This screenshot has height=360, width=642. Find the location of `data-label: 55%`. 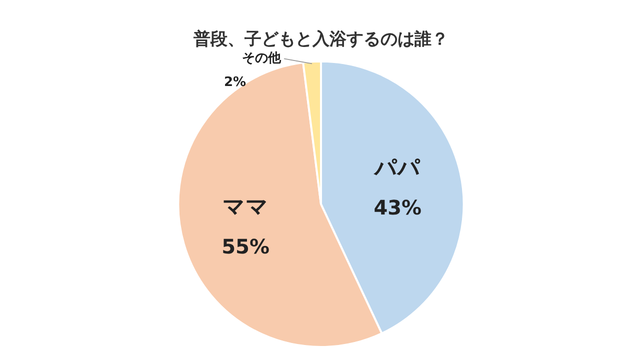

data-label: 55% is located at coordinates (246, 246).